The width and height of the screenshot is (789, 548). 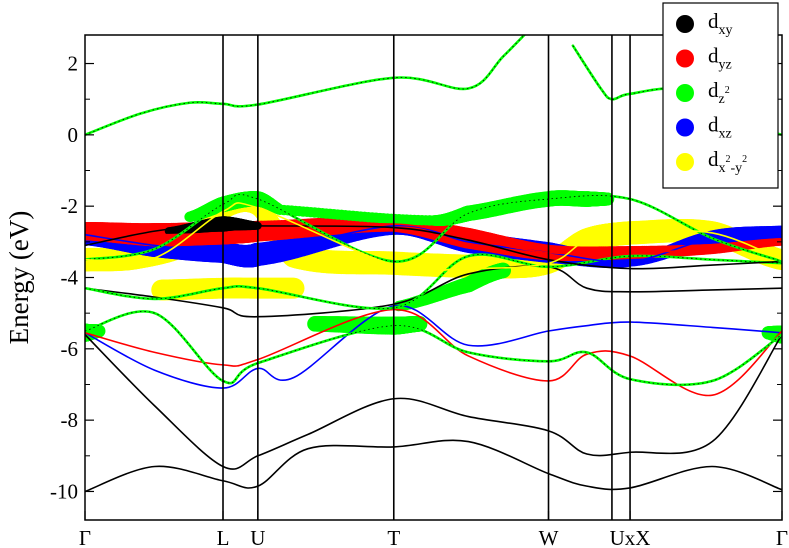 I want to click on y-tick-label: -8, so click(x=70, y=420).